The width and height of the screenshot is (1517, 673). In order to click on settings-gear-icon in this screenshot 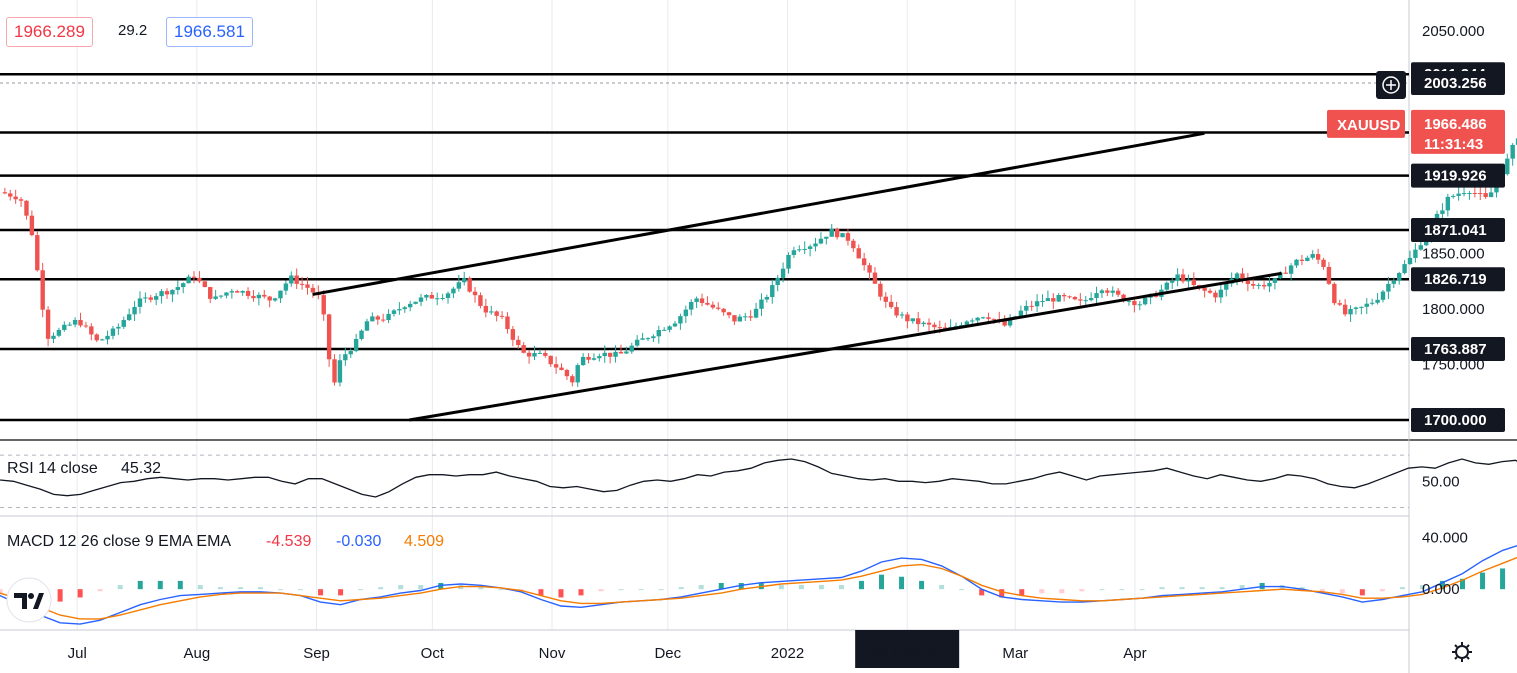, I will do `click(1462, 652)`.